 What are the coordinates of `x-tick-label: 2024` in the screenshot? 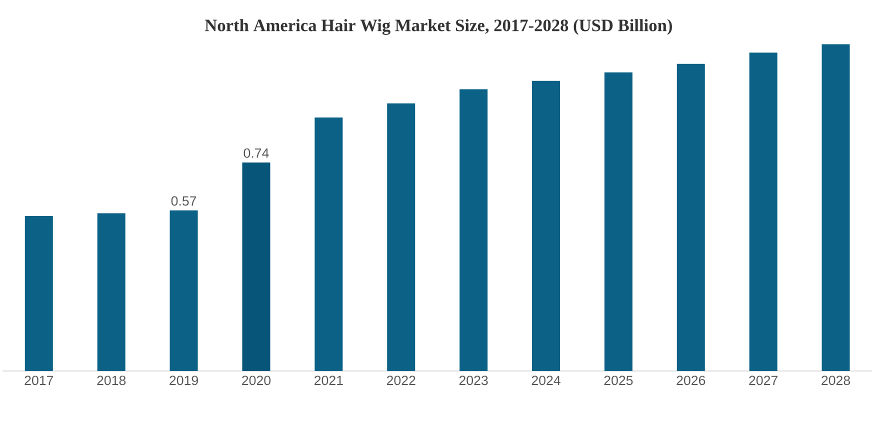 It's located at (546, 381).